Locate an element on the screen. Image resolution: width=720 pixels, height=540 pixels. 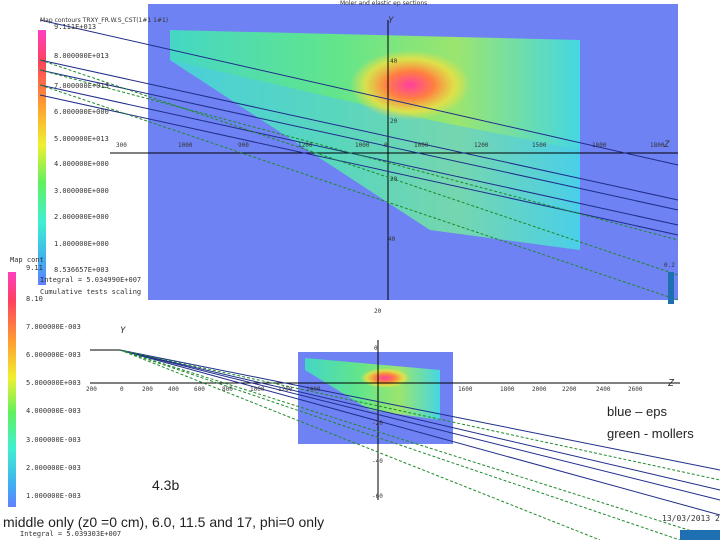
figure-label: 4.3b is located at coordinates (166, 485).